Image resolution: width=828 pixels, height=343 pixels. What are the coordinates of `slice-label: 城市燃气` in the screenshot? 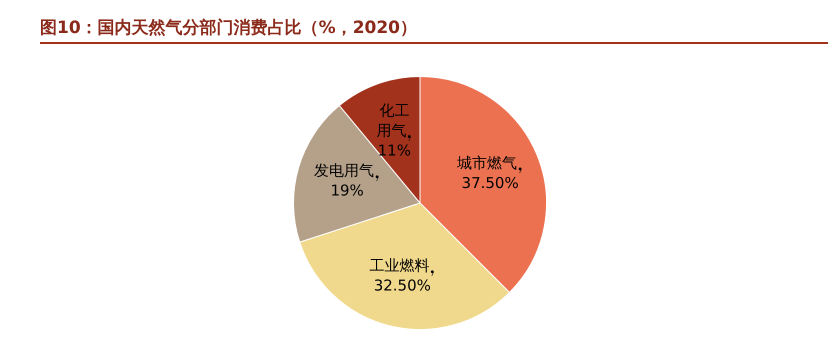 It's located at (487, 163).